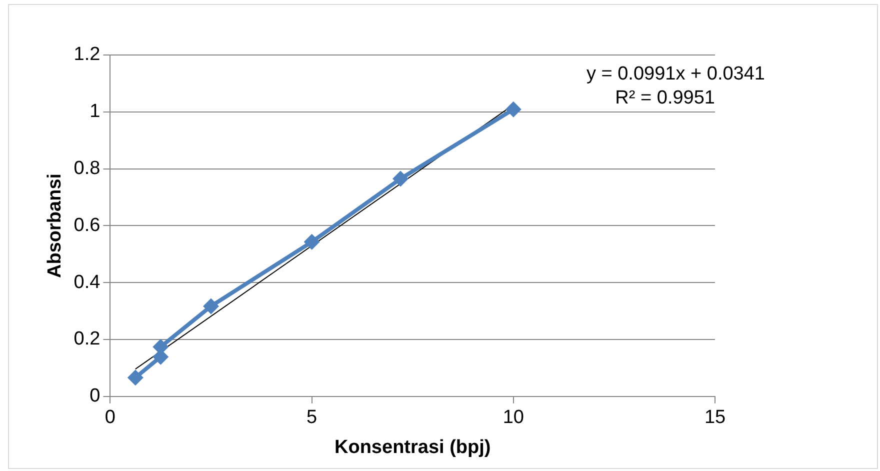  Describe the element at coordinates (95, 396) in the screenshot. I see `y-tick-label: 0` at that location.